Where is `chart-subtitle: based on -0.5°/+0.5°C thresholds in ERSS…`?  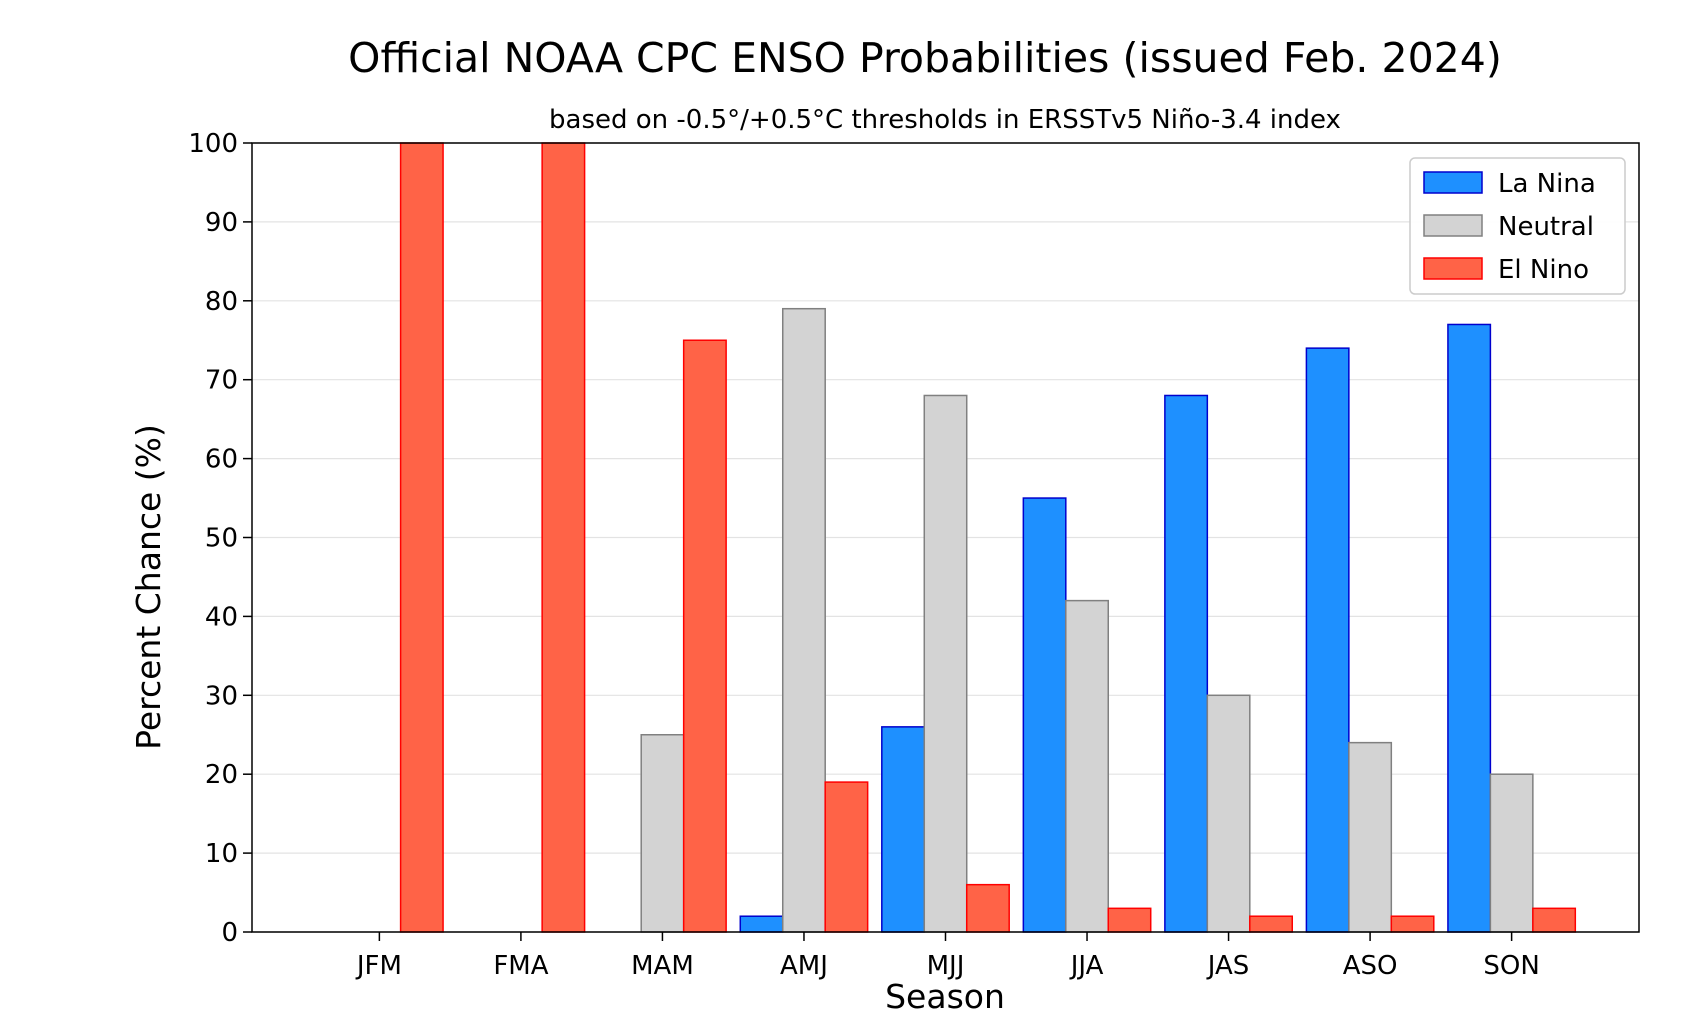 chart-subtitle: based on -0.5°/+0.5°C thresholds in ERSS… is located at coordinates (945, 120).